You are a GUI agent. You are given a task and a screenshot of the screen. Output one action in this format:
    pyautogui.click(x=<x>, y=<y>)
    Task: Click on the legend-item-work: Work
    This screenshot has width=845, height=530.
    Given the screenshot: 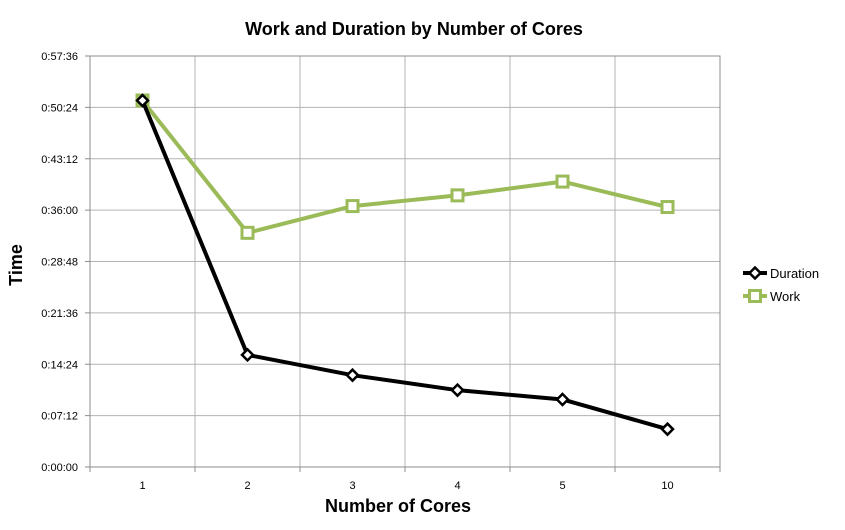 What is the action you would take?
    pyautogui.click(x=772, y=296)
    